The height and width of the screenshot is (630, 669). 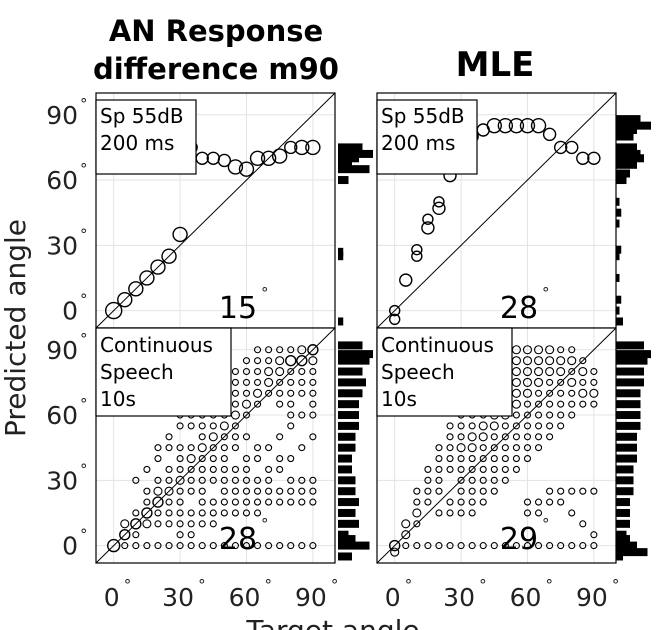 What do you see at coordinates (244, 305) in the screenshot?
I see `error-label: 15 °` at bounding box center [244, 305].